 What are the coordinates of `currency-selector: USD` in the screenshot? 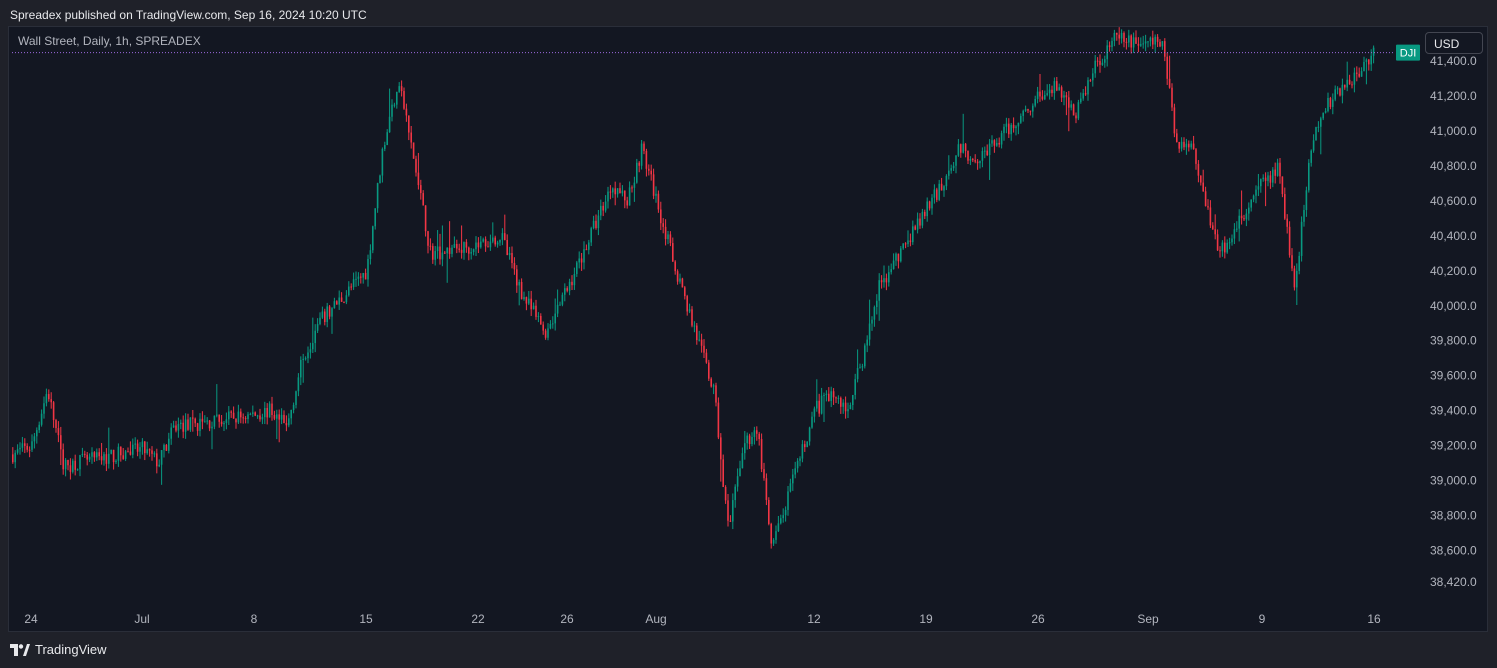 It's located at (1454, 43).